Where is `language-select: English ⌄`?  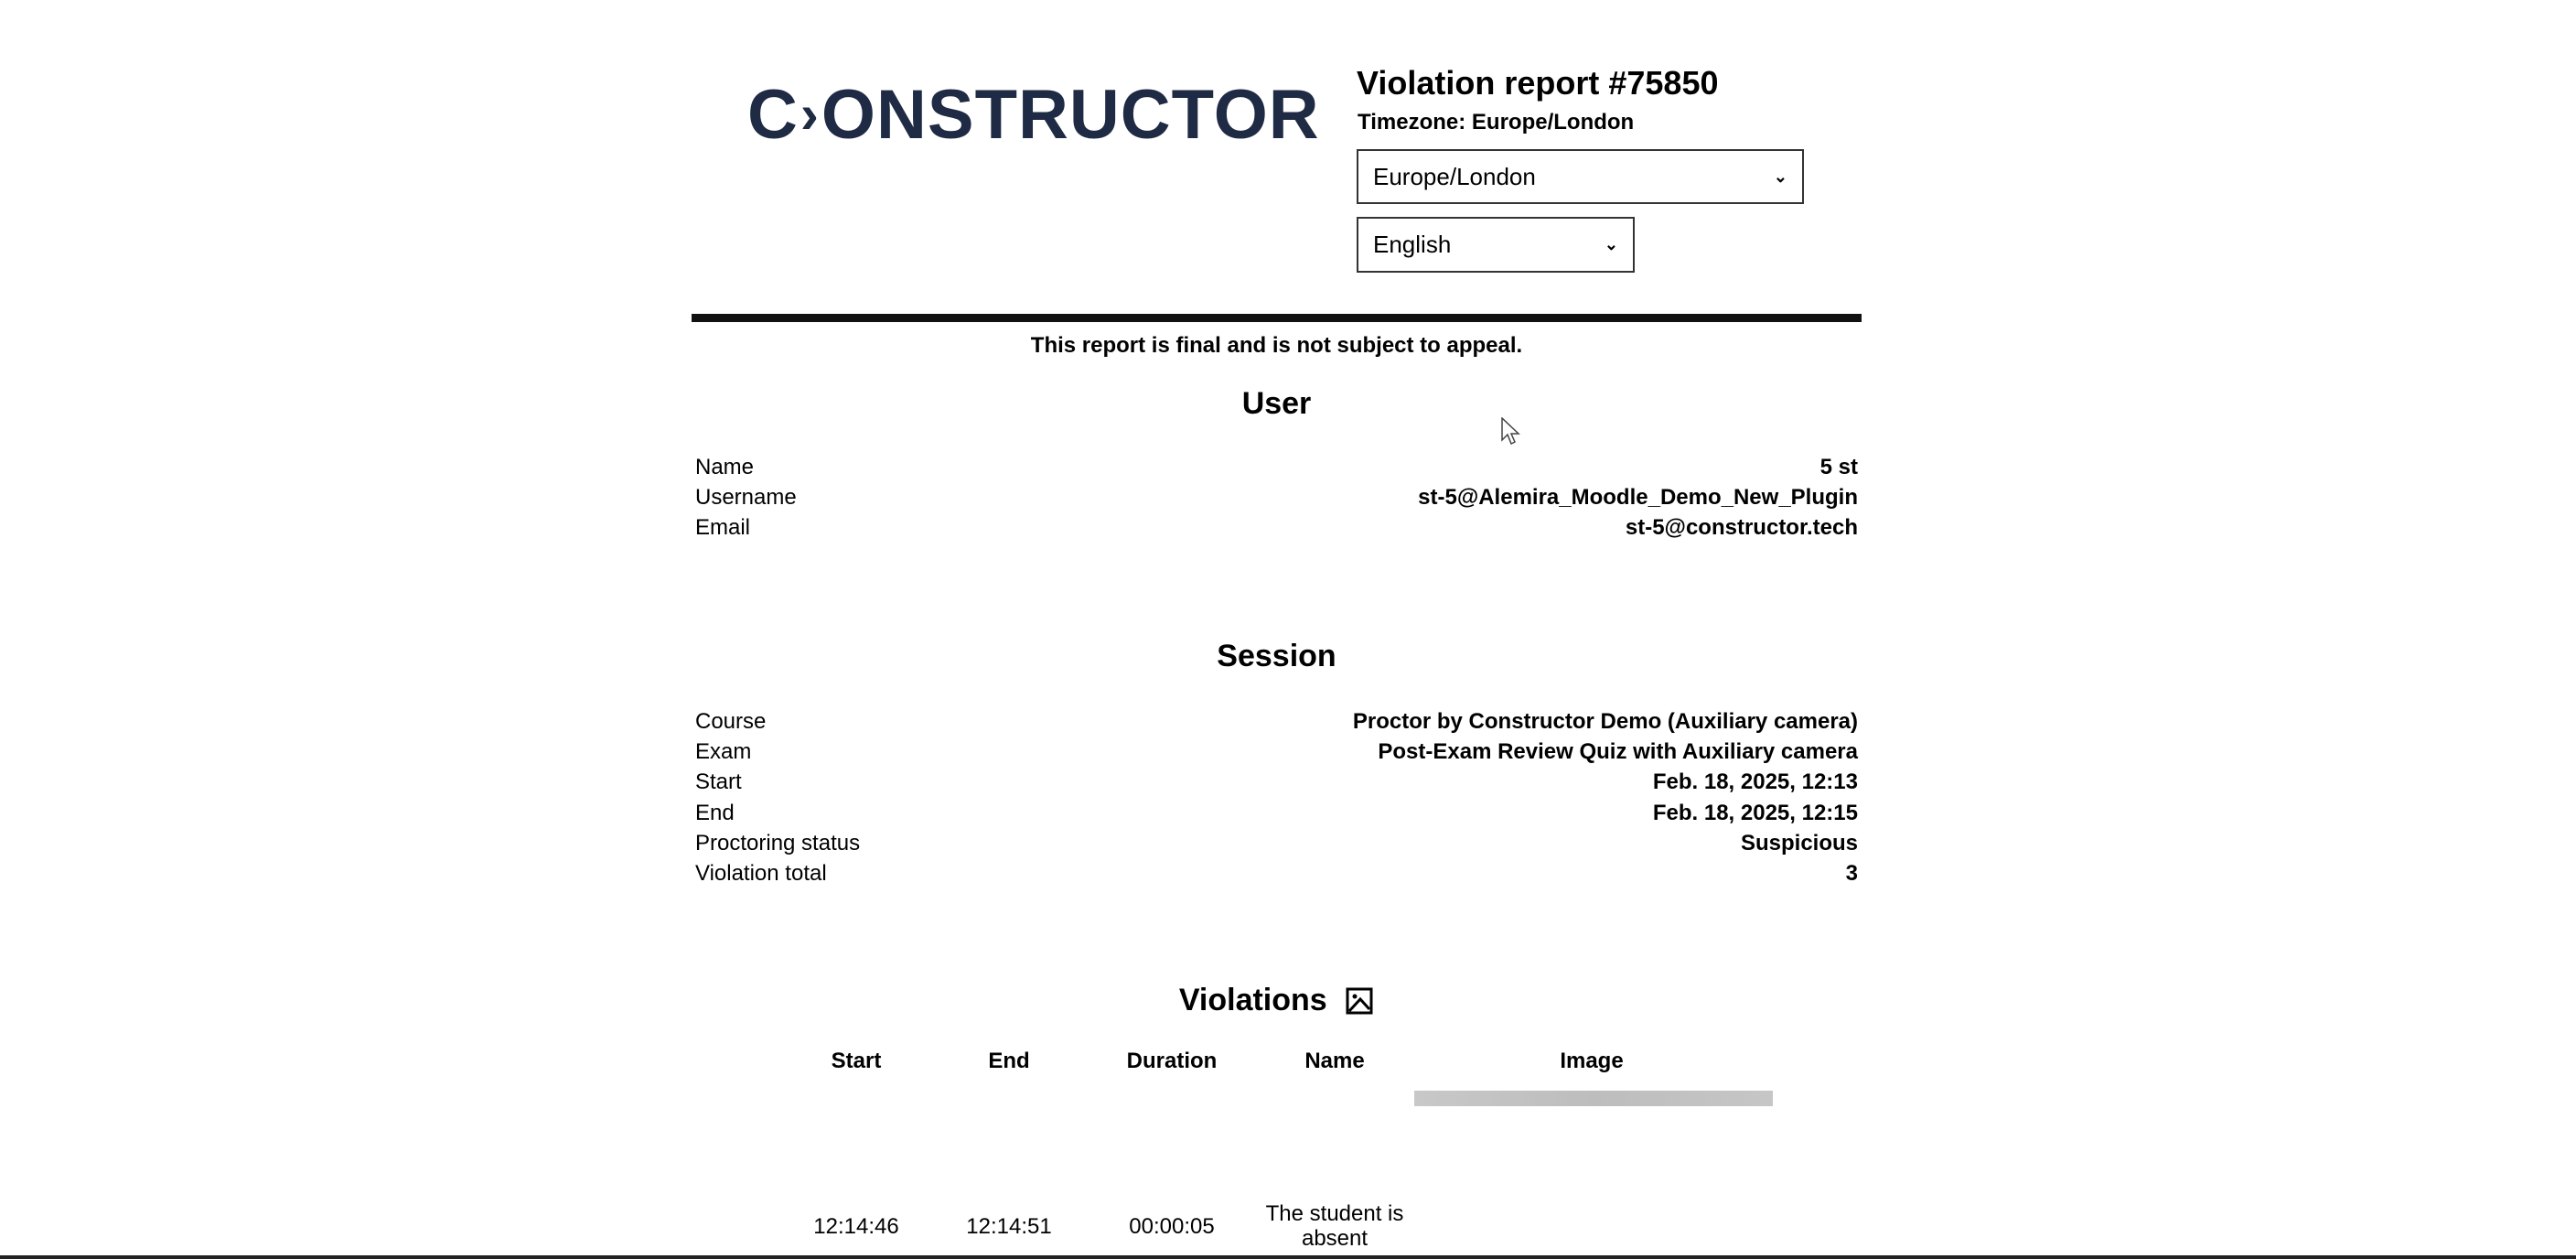
language-select: English ⌄ is located at coordinates (1496, 245).